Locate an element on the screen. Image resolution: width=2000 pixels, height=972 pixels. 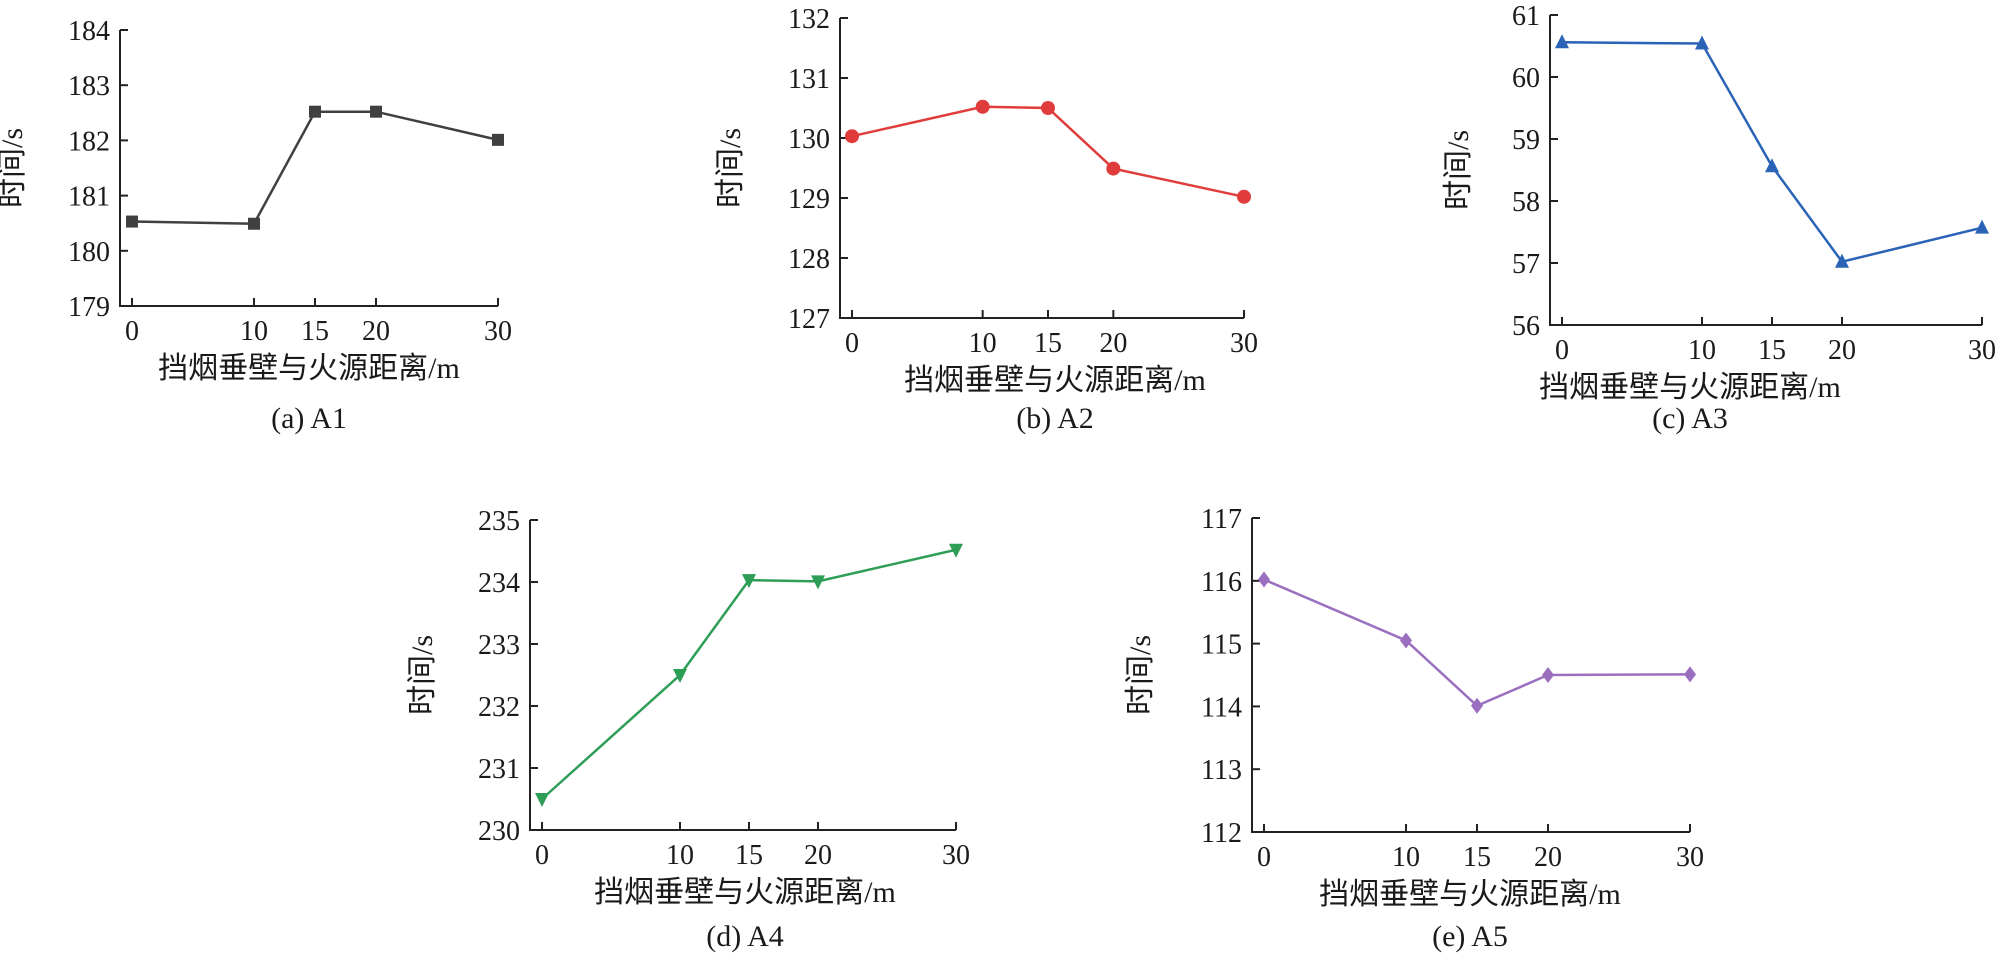
y-tick-label: 114 is located at coordinates (1221, 707).